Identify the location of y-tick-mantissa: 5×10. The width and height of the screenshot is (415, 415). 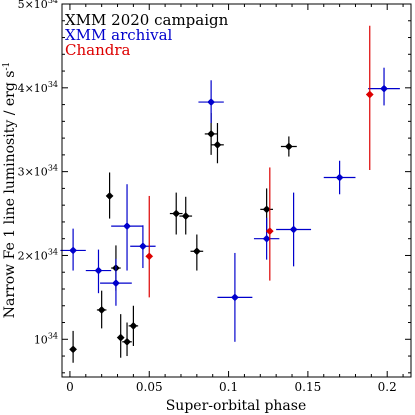
(33, 5).